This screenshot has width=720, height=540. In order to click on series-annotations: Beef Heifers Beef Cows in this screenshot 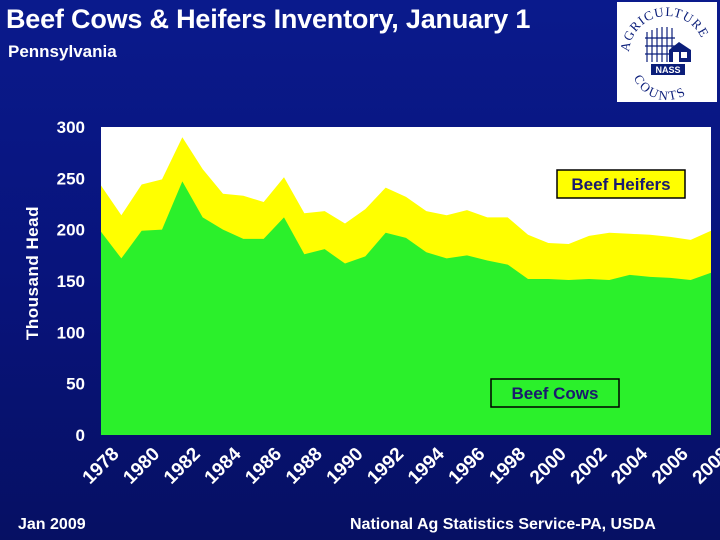, I will do `click(588, 288)`.